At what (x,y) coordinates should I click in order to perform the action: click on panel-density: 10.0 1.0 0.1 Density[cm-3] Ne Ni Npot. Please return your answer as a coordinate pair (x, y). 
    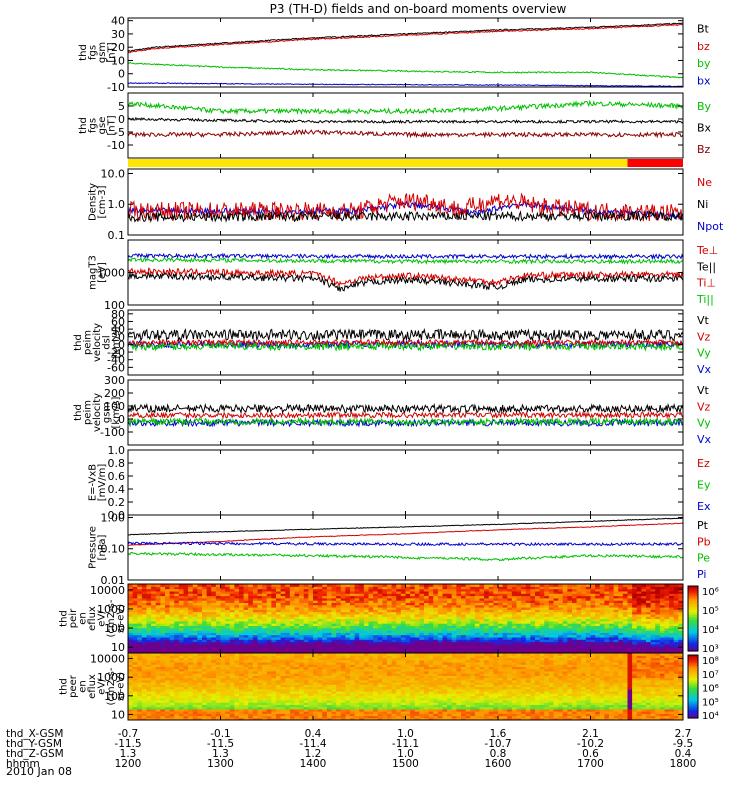
    Looking at the image, I should click on (405, 204).